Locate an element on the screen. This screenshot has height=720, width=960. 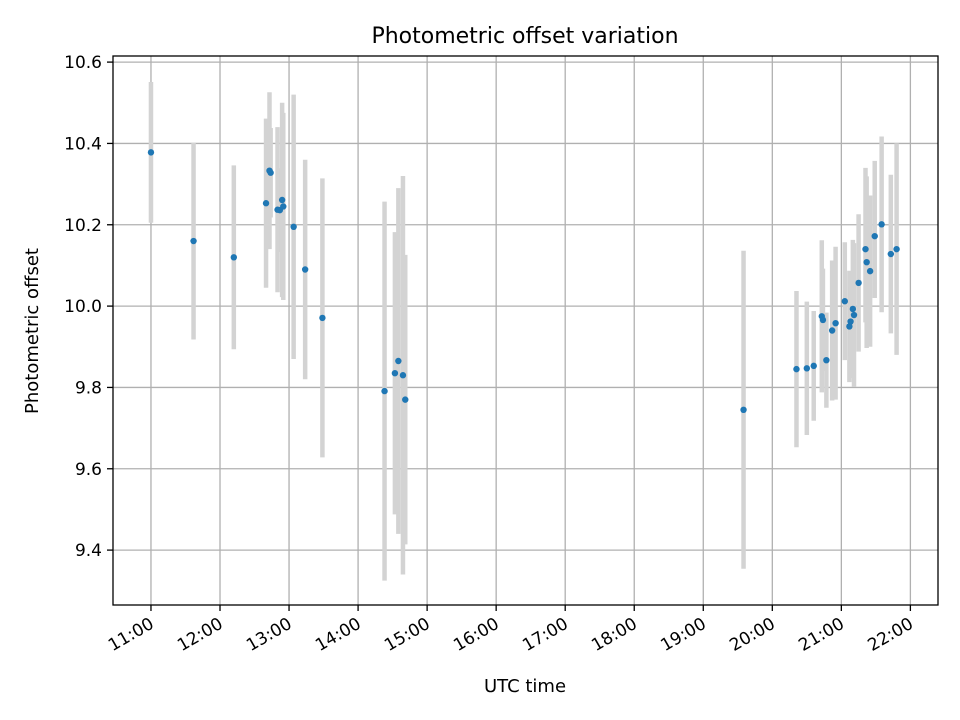
y-tick-label: 10.6 is located at coordinates (83, 63).